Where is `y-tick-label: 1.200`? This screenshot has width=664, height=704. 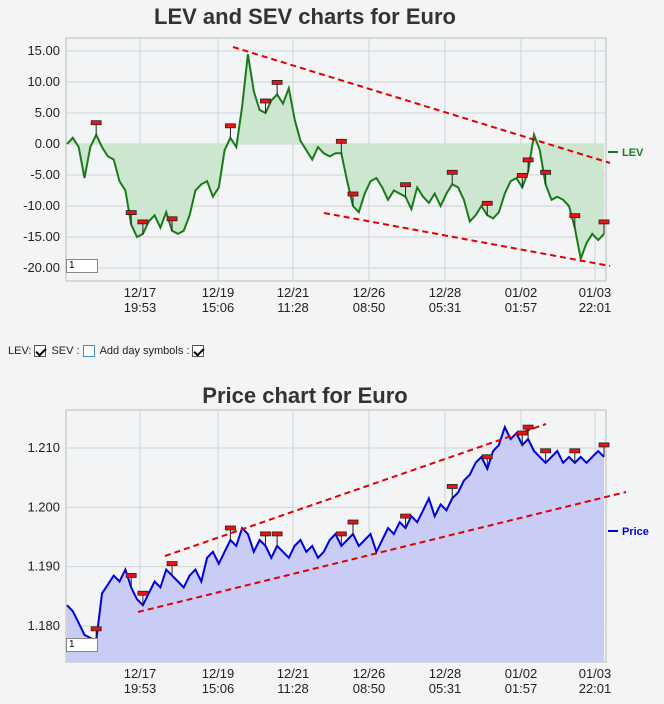 y-tick-label: 1.200 is located at coordinates (43, 506).